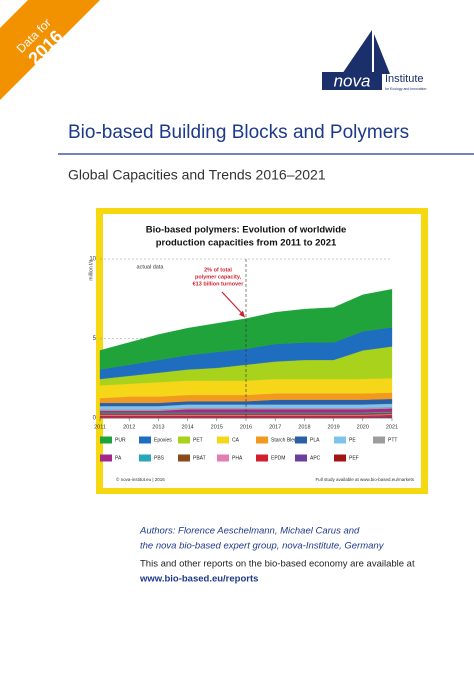 This screenshot has height=675, width=474. I want to click on legend-label: CA, so click(236, 440).